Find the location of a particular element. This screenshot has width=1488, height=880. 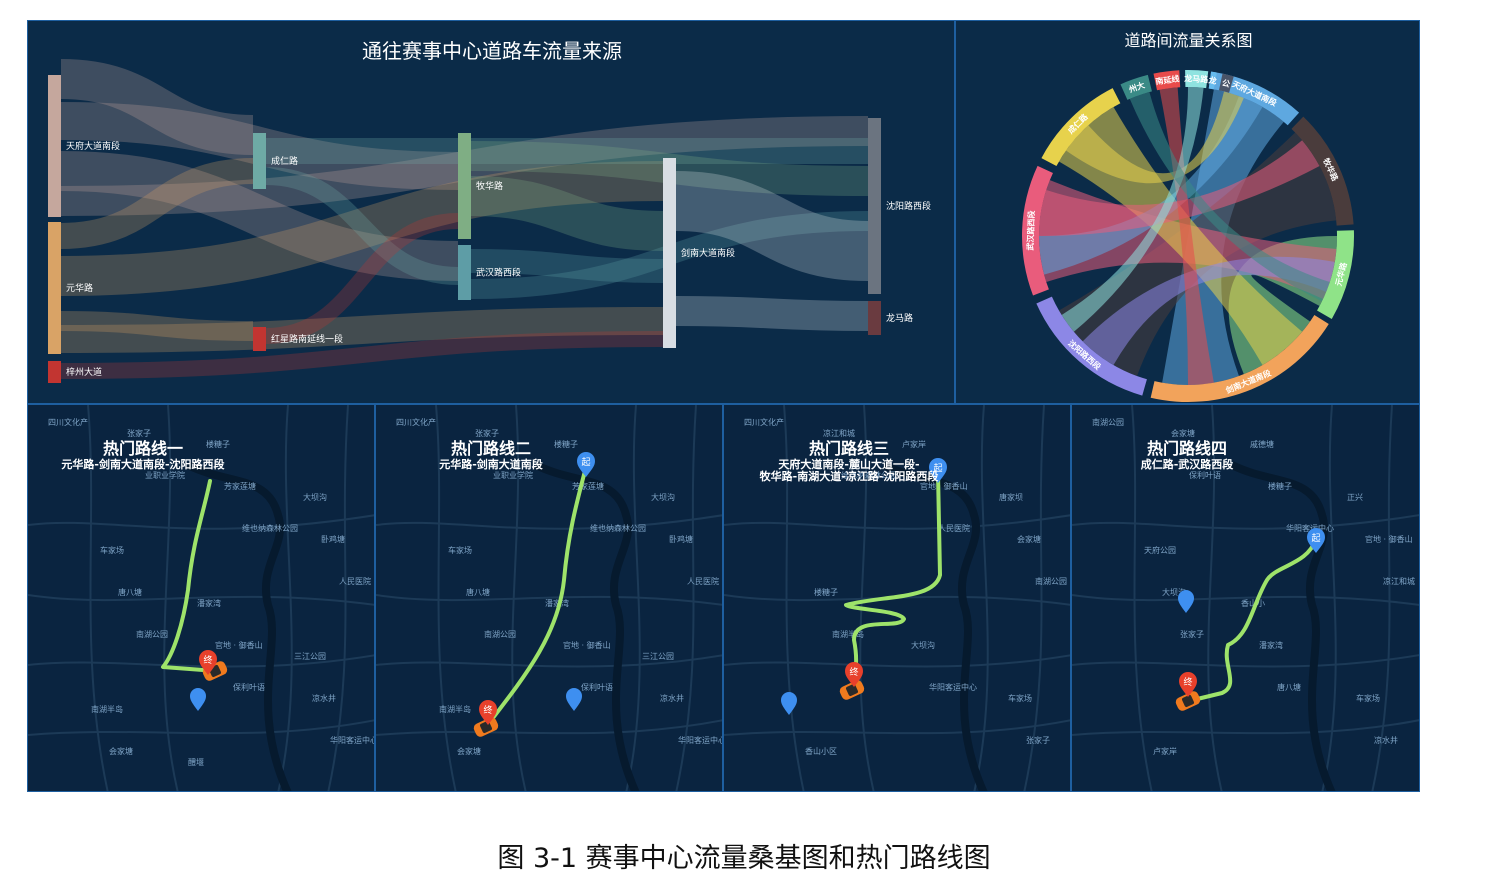

sankey-node-hongxing is located at coordinates (259, 339).